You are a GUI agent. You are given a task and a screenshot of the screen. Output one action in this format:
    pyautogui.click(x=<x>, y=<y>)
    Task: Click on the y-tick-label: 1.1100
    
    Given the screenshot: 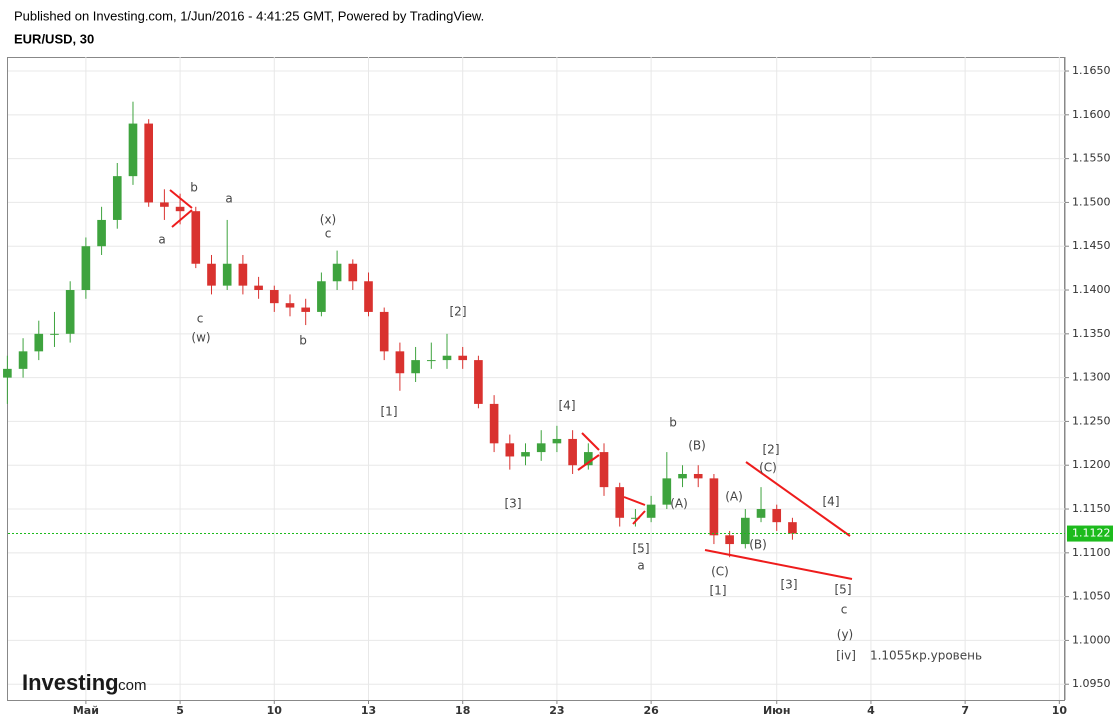 What is the action you would take?
    pyautogui.click(x=1091, y=552)
    